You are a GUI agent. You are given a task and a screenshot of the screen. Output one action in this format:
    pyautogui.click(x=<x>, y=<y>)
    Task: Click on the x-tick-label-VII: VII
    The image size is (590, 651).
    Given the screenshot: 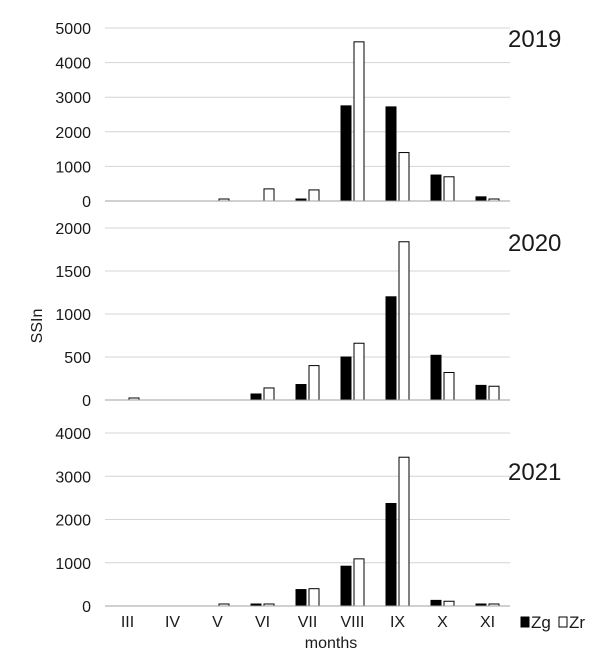 What is the action you would take?
    pyautogui.click(x=308, y=622)
    